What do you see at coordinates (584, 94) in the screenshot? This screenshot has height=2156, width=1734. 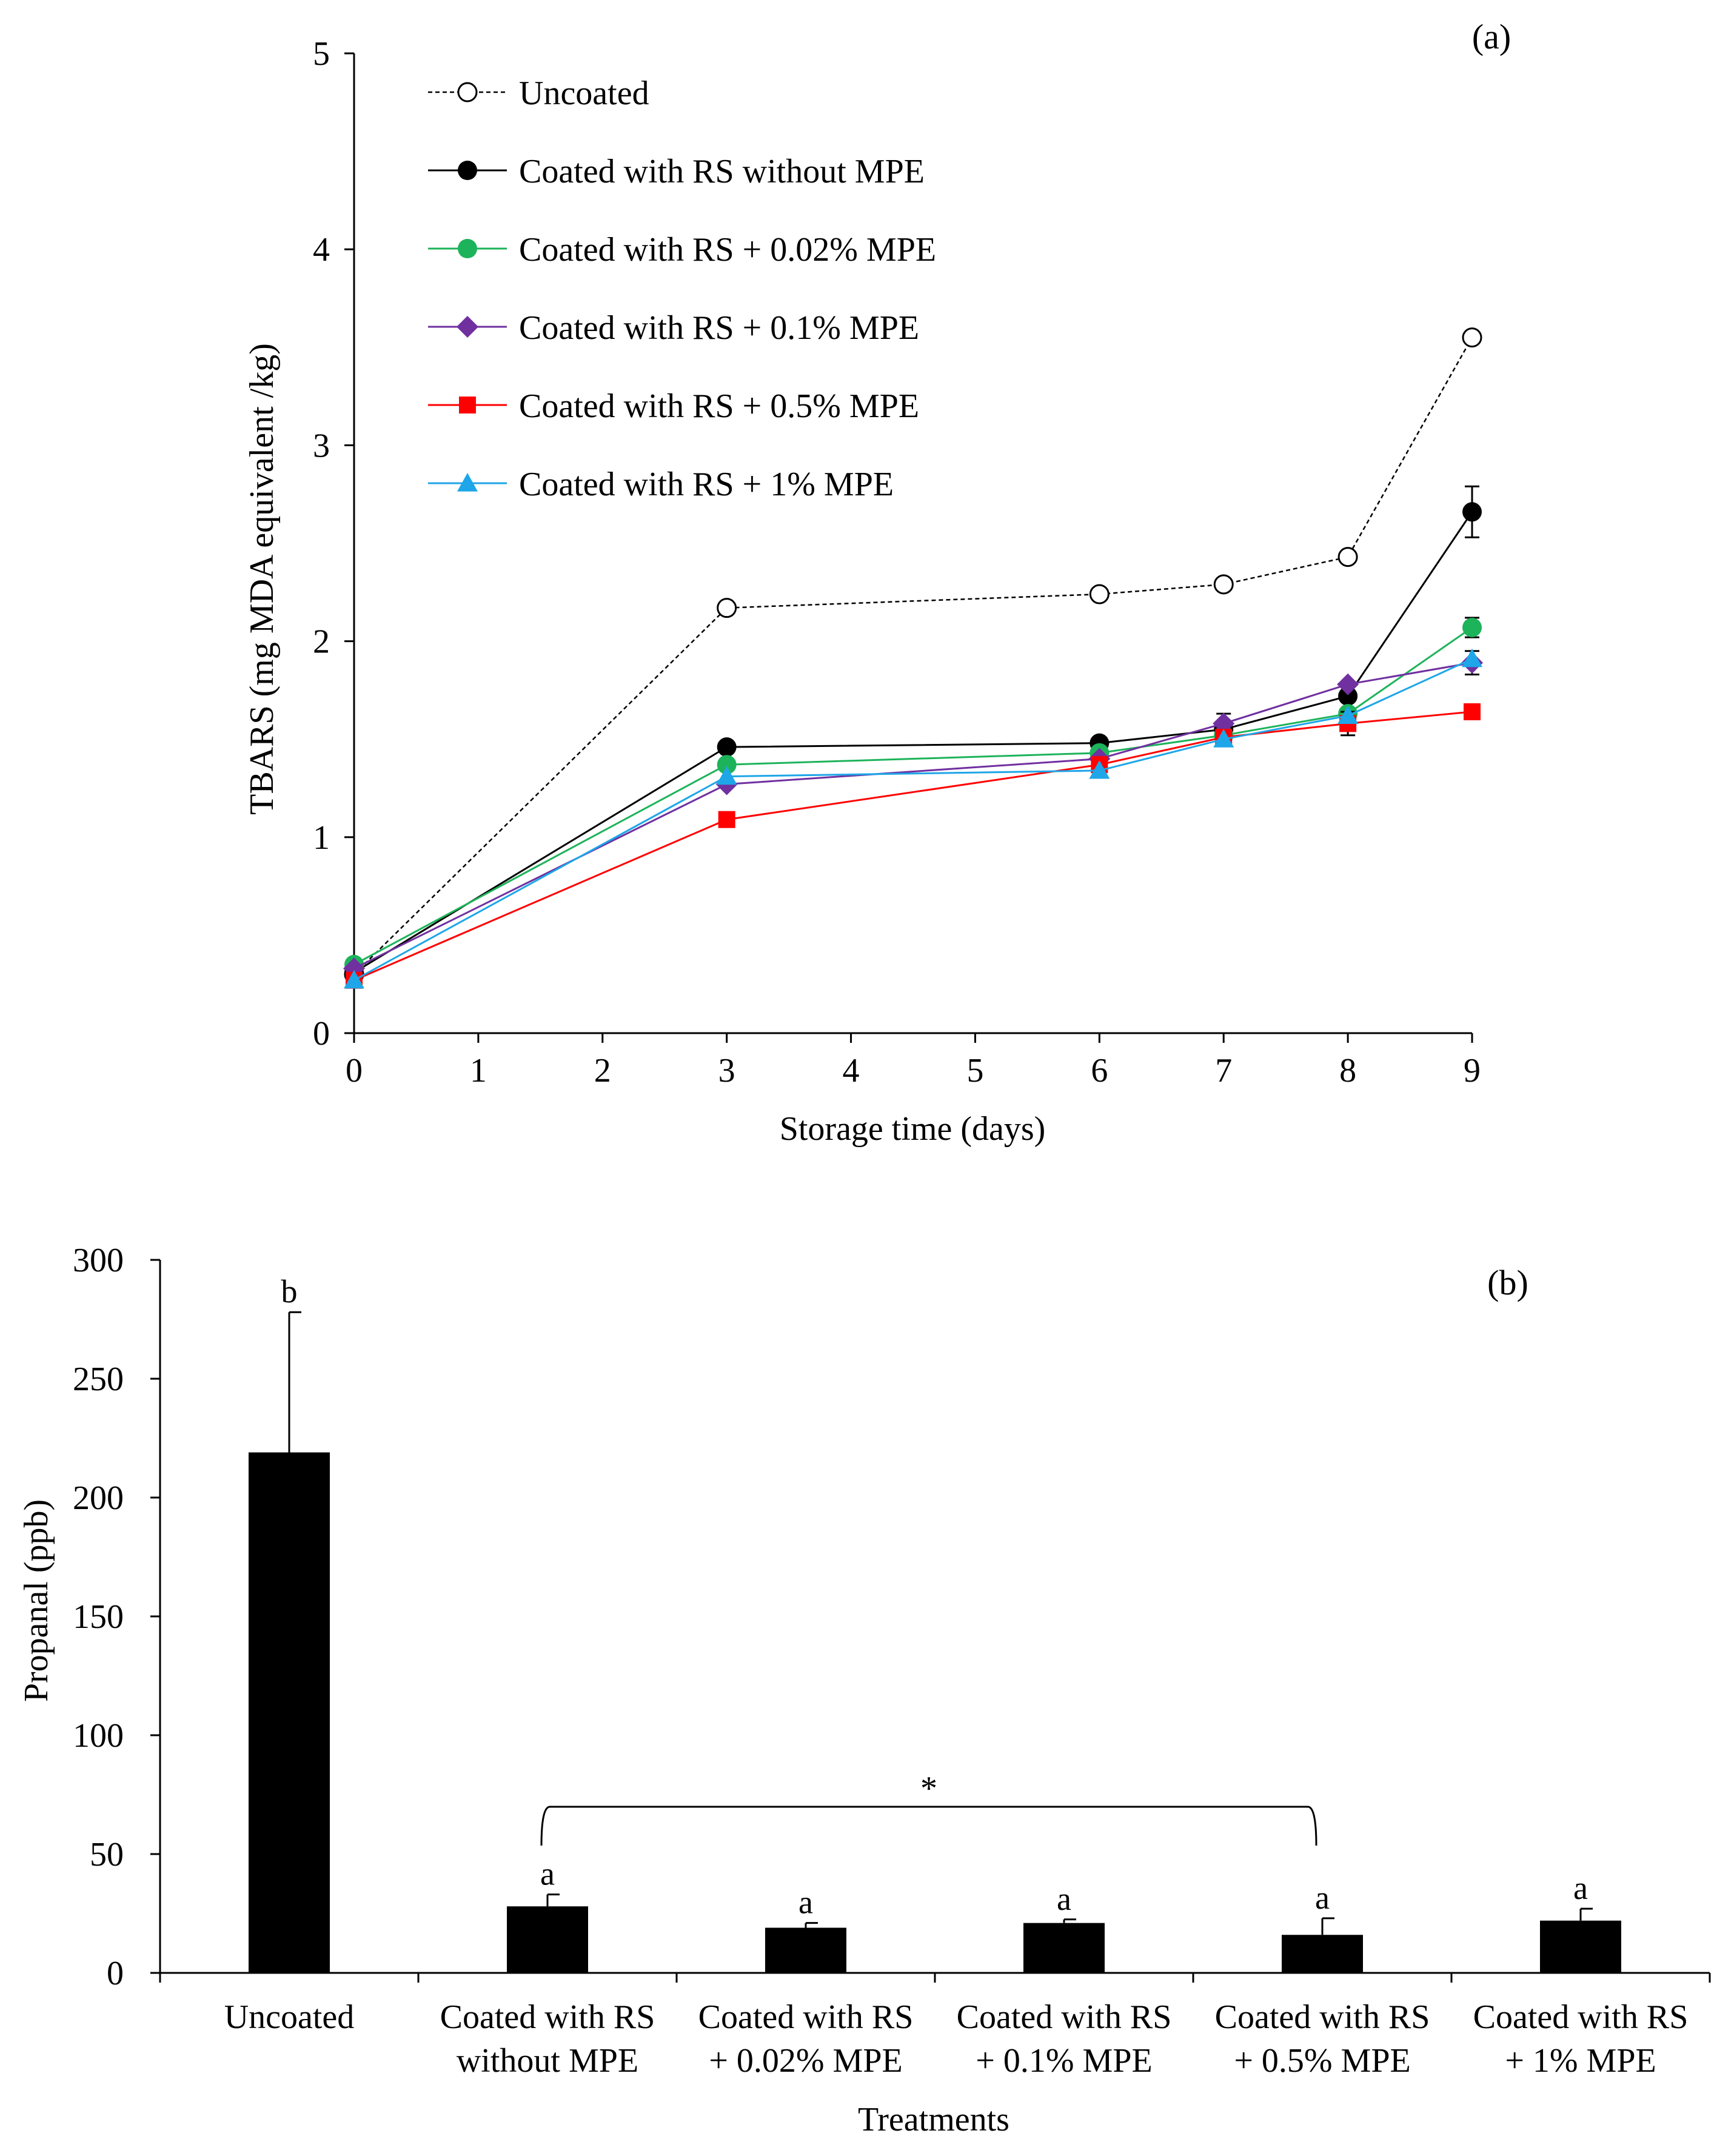 I see `legend-label: Uncoated` at bounding box center [584, 94].